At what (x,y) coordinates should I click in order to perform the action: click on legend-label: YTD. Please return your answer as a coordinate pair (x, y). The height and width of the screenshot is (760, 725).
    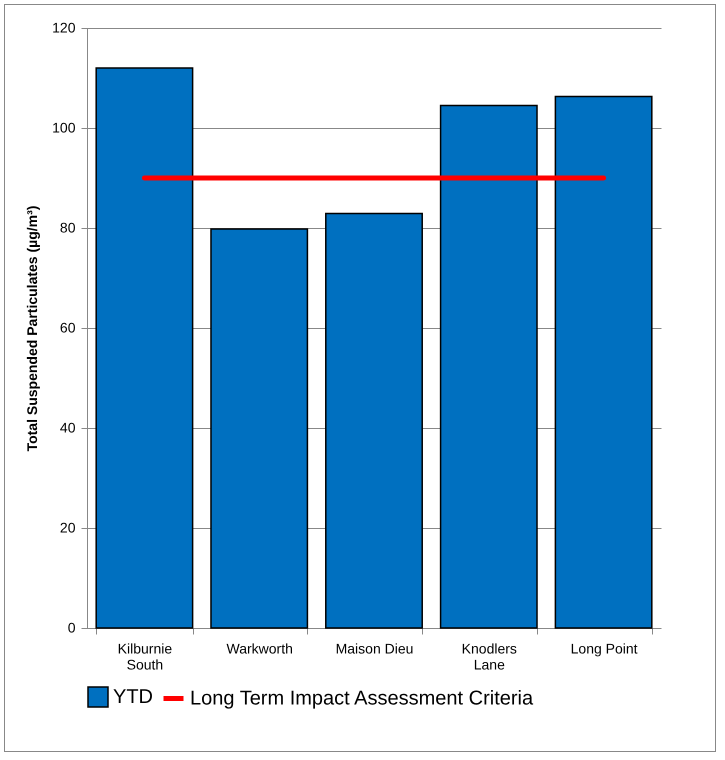
    Looking at the image, I should click on (133, 697).